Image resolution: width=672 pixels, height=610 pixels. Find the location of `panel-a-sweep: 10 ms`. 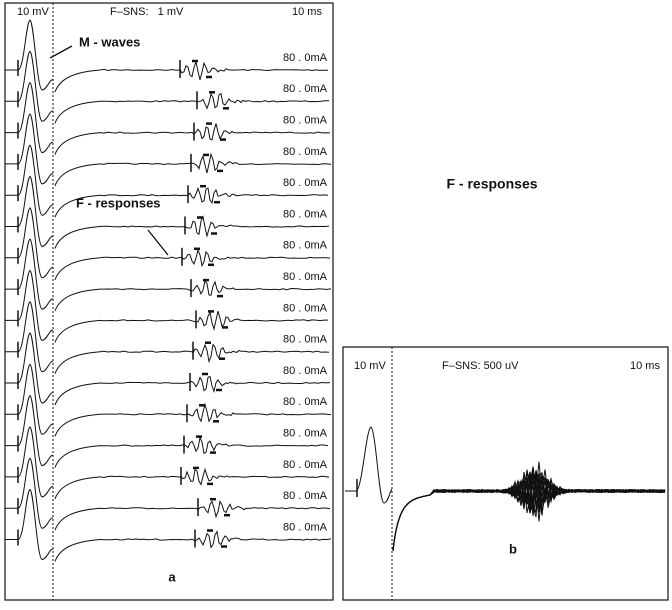

panel-a-sweep: 10 ms is located at coordinates (307, 12).